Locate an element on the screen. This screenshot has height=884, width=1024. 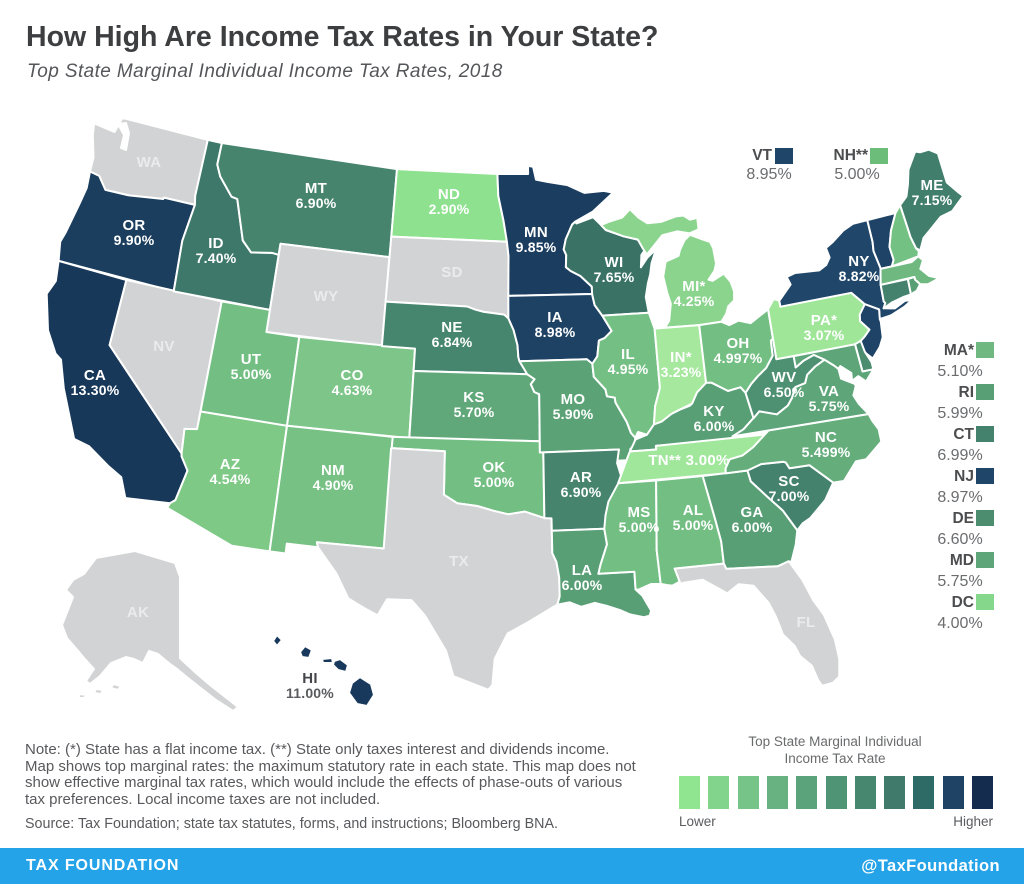
svg-text: OK is located at coordinates (493, 467).